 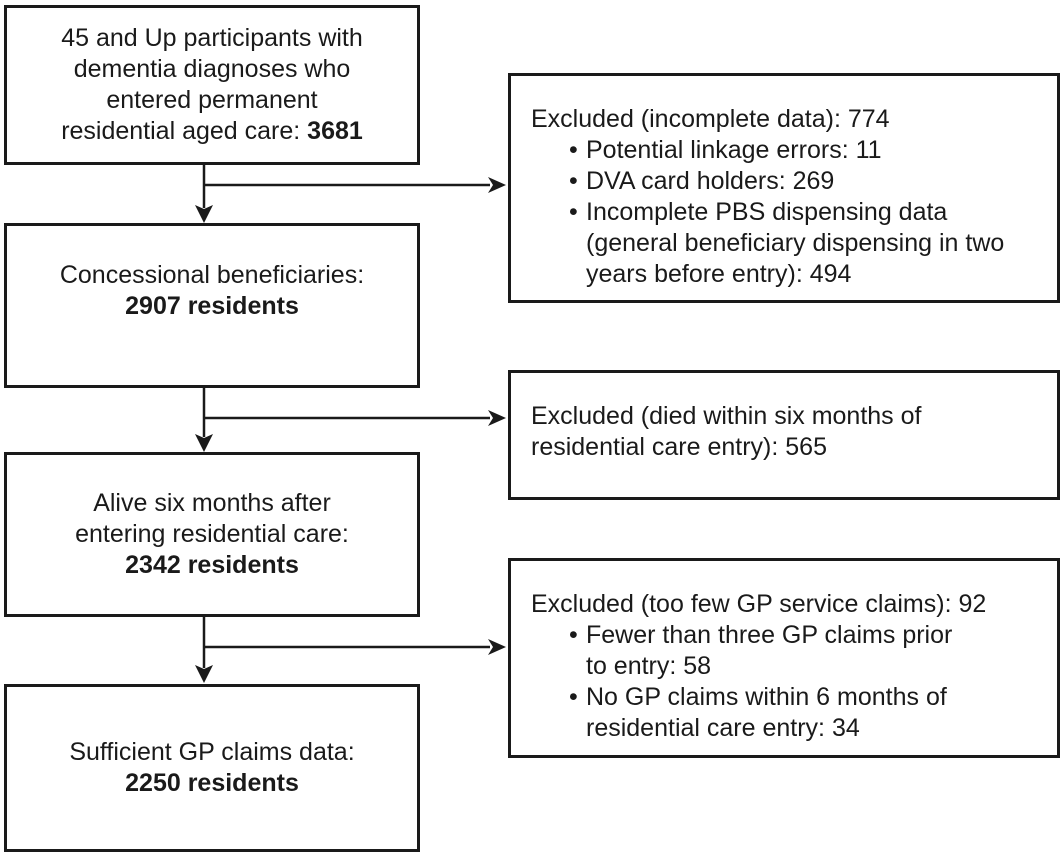 What do you see at coordinates (795, 243) in the screenshot?
I see `bullet-item-continuation: (general beneficiary dispensing in two` at bounding box center [795, 243].